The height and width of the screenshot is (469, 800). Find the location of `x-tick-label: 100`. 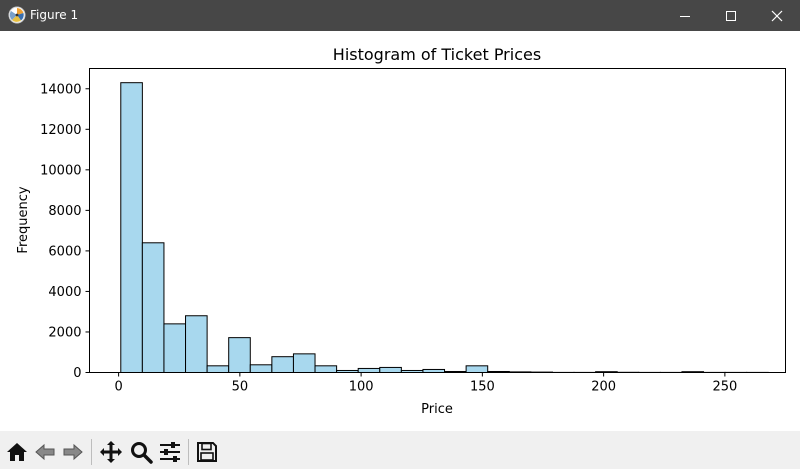

x-tick-label: 100 is located at coordinates (361, 387).